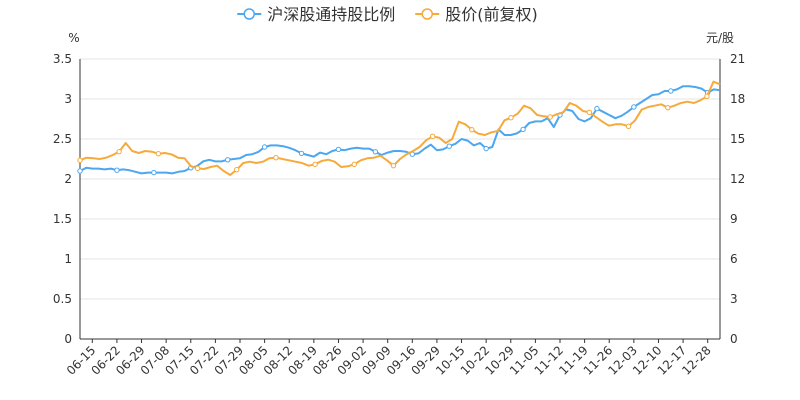 This screenshot has width=800, height=400. I want to click on legend: 沪深股通持股比例 股价(前复权), so click(387, 14).